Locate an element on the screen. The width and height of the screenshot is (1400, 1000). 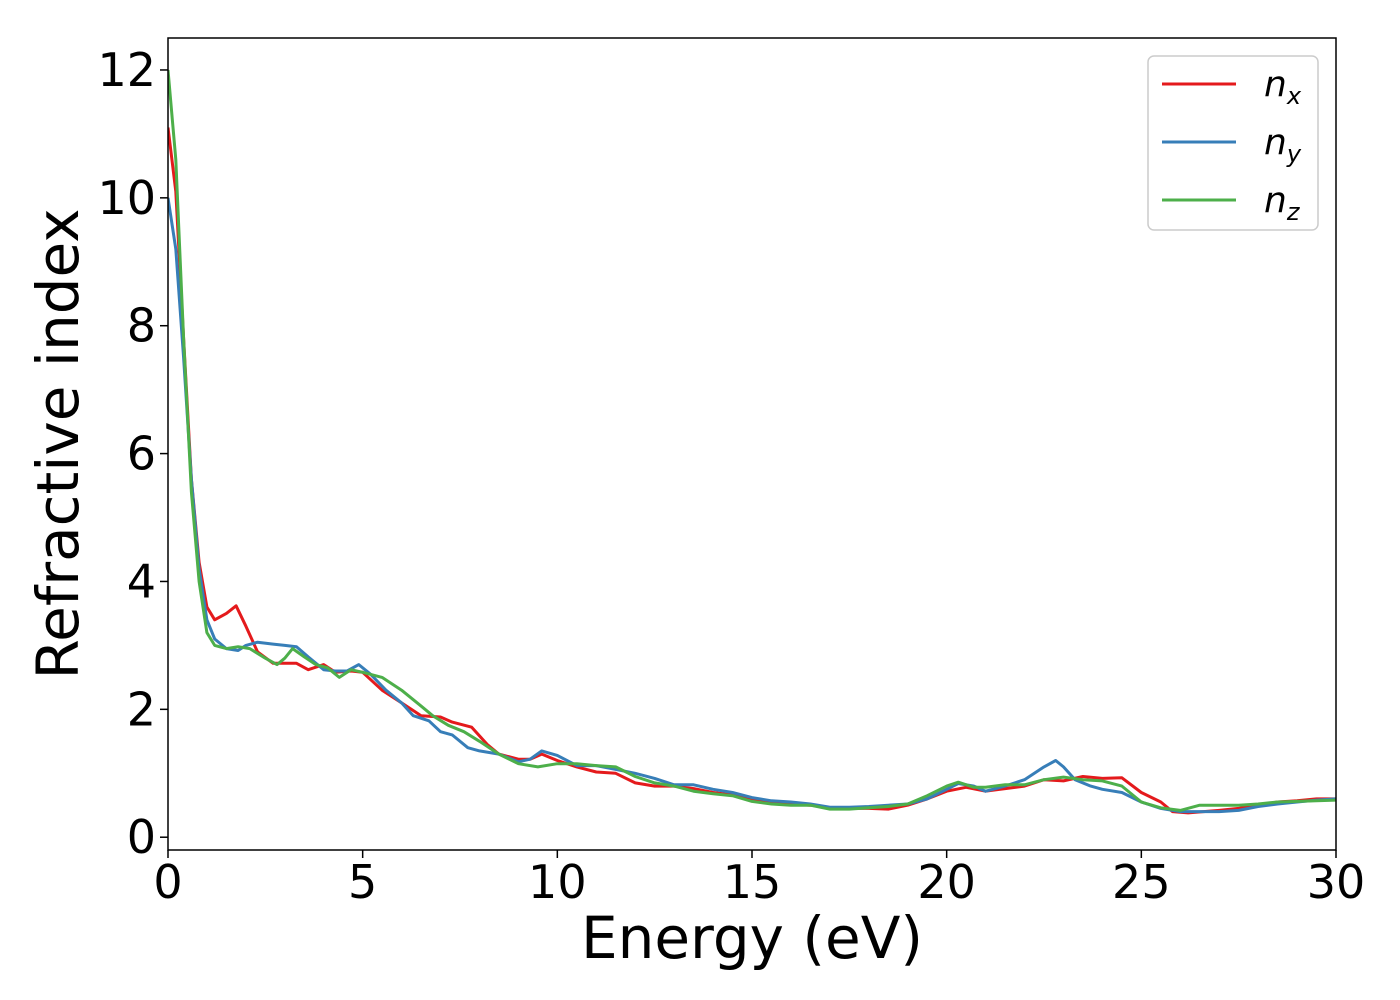
legend: nx ny nz is located at coordinates (1233, 143).